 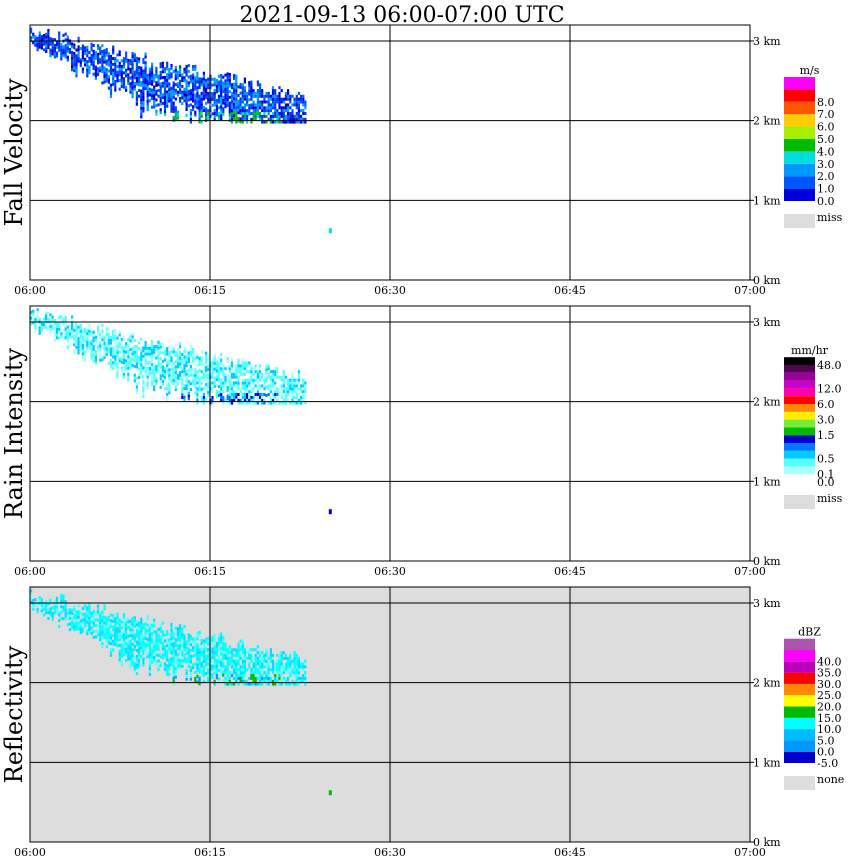 What do you see at coordinates (826, 482) in the screenshot?
I see `legend-label: 0.0` at bounding box center [826, 482].